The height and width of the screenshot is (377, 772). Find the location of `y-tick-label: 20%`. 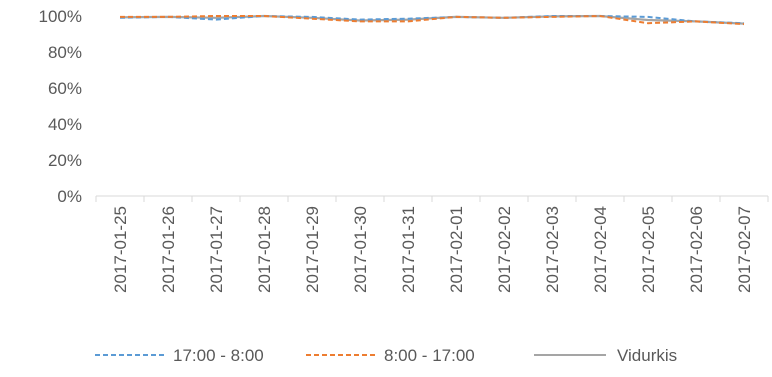

y-tick-label: 20% is located at coordinates (65, 160).